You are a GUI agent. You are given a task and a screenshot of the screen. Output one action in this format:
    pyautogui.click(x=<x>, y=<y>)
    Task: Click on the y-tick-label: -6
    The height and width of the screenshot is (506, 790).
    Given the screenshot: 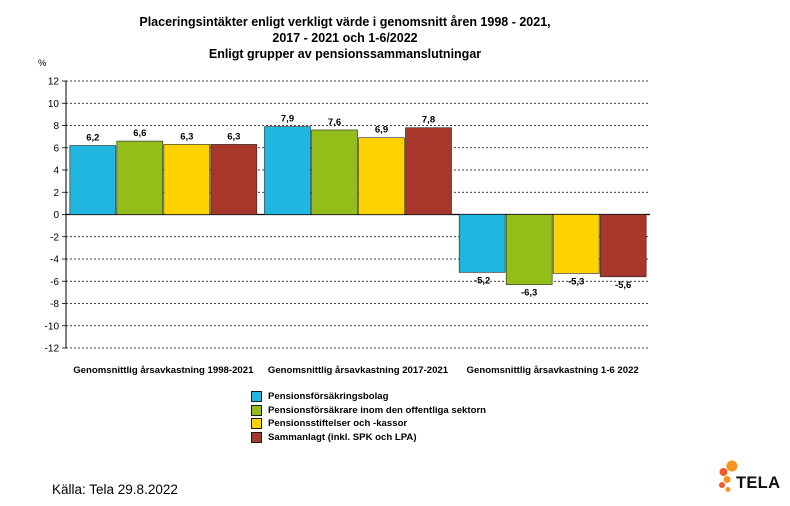 What is the action you would take?
    pyautogui.click(x=54, y=282)
    